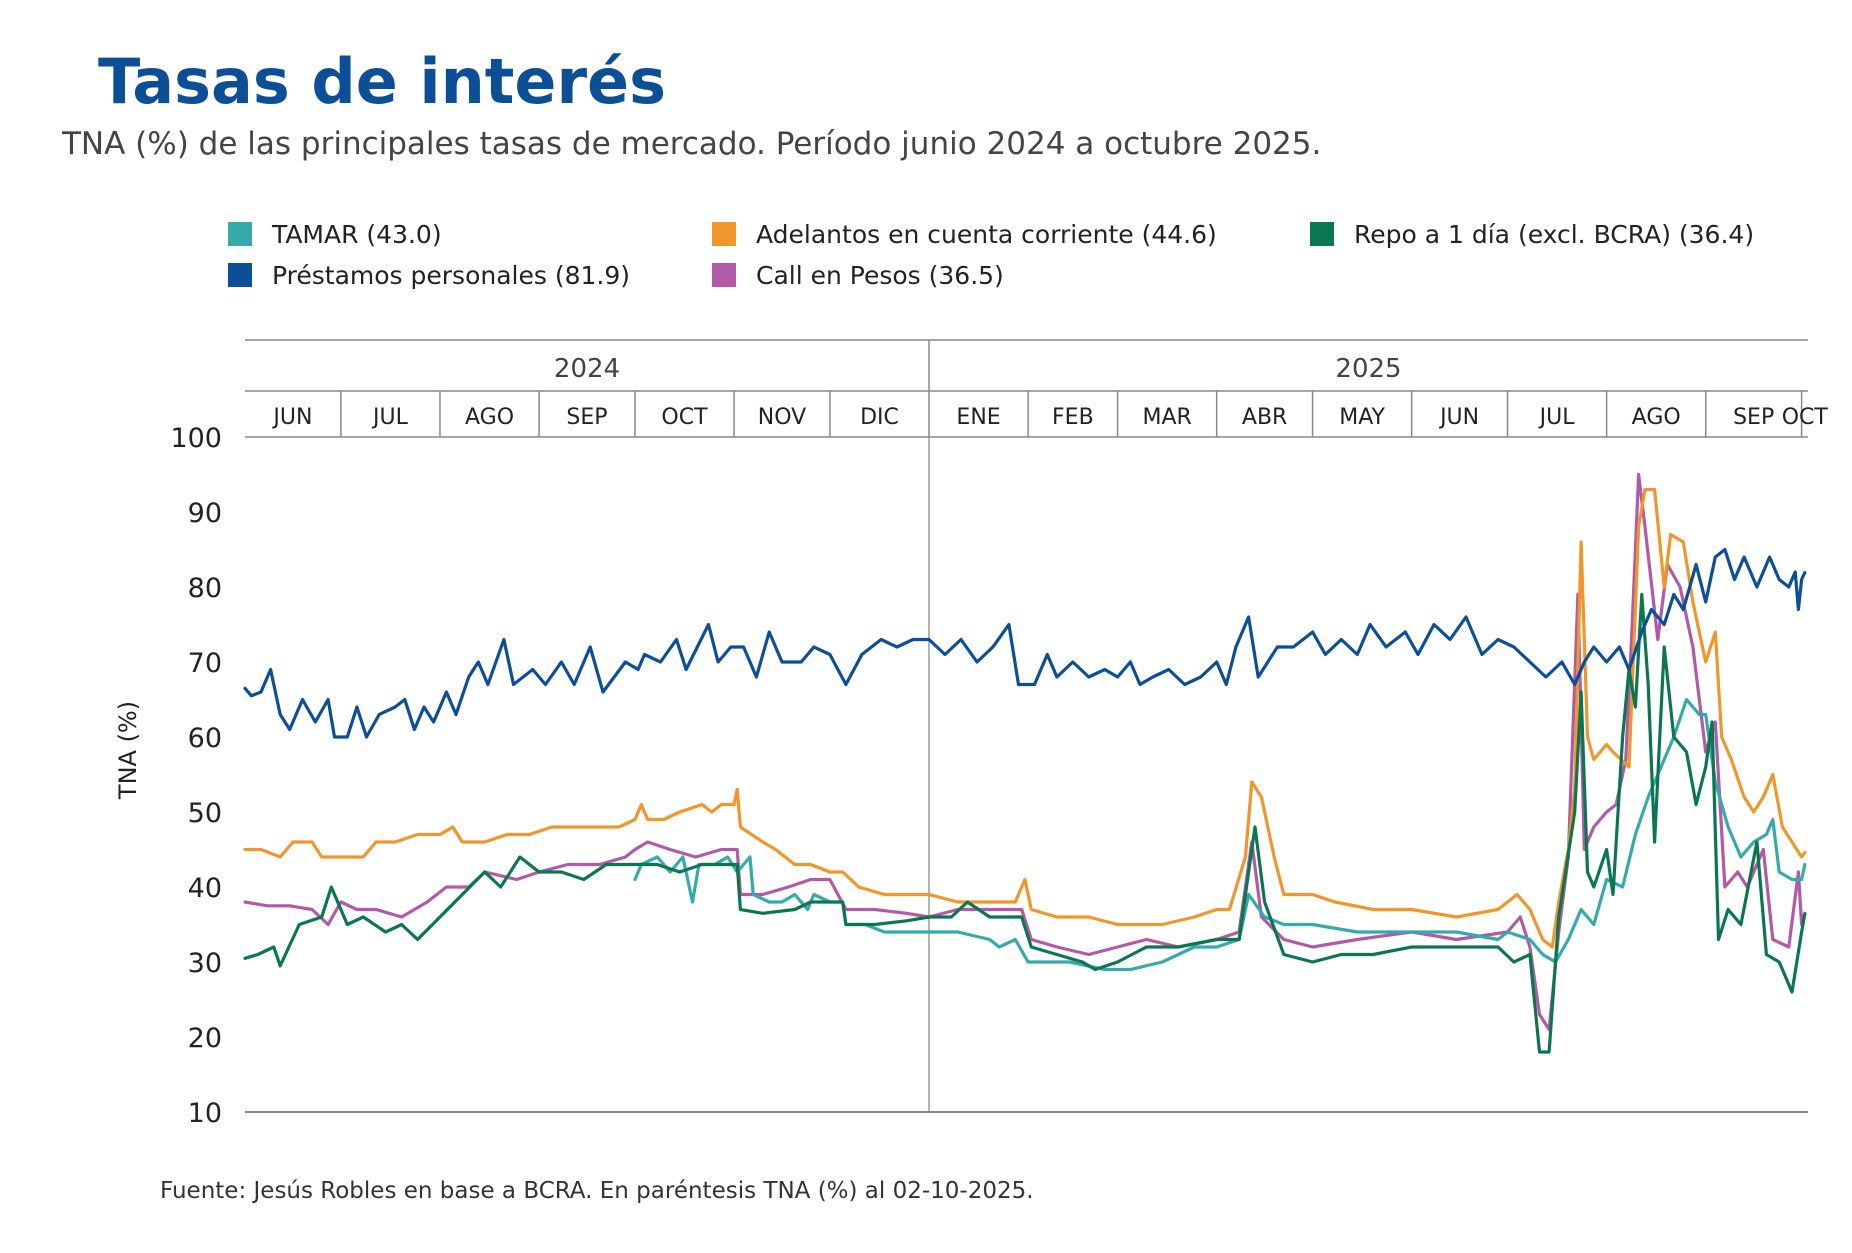 Image resolution: width=1852 pixels, height=1253 pixels. What do you see at coordinates (978, 417) in the screenshot?
I see `month-label: ENE` at bounding box center [978, 417].